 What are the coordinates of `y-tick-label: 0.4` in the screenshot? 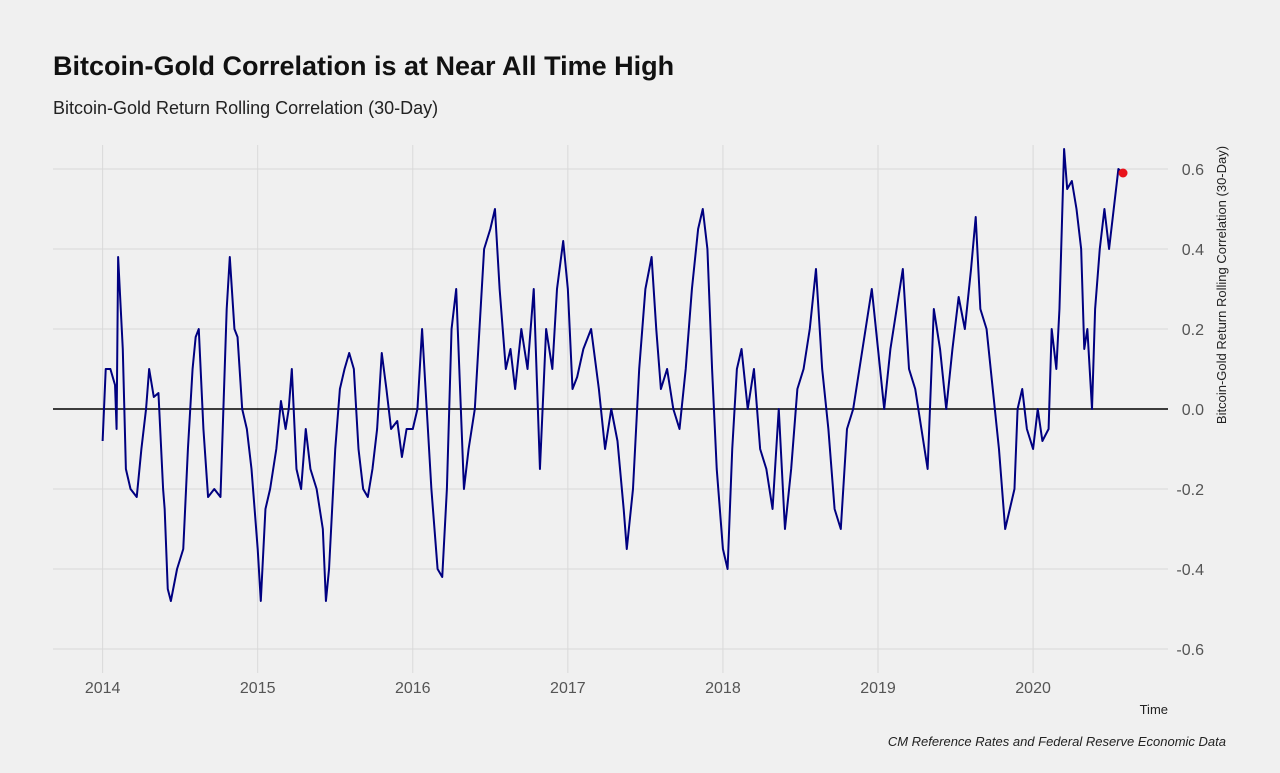 It's located at (1193, 250).